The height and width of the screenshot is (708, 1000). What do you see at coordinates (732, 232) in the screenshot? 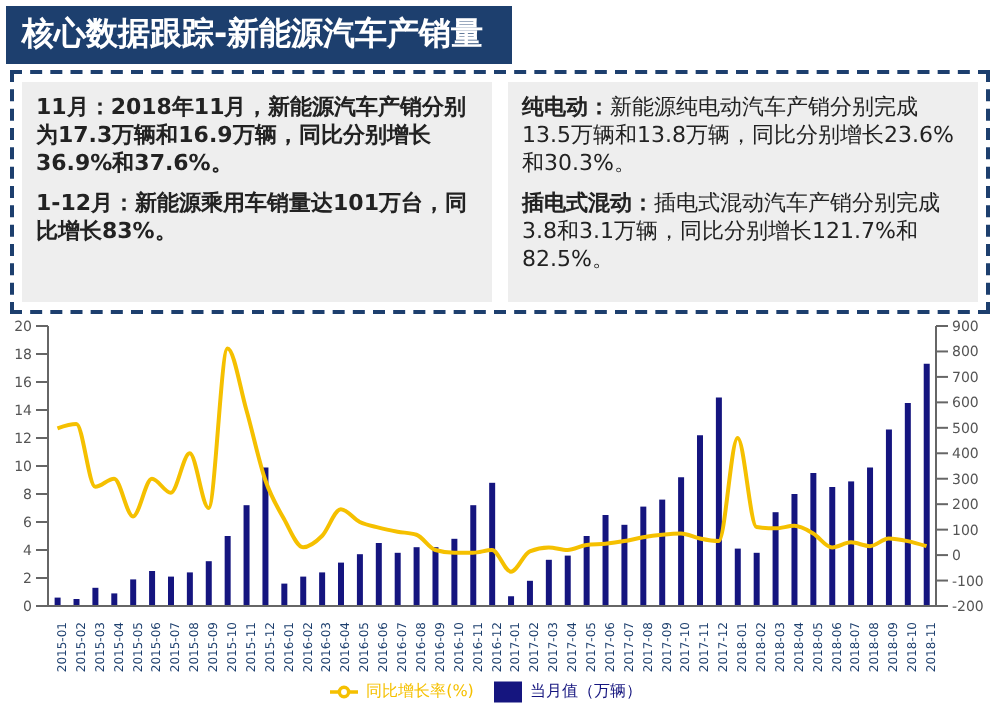
I see `text: 插电式混动：插电式混动汽车产销分别完成3.8和3.1万辆，同比分别增长121.7%和82.5%。` at bounding box center [732, 232].